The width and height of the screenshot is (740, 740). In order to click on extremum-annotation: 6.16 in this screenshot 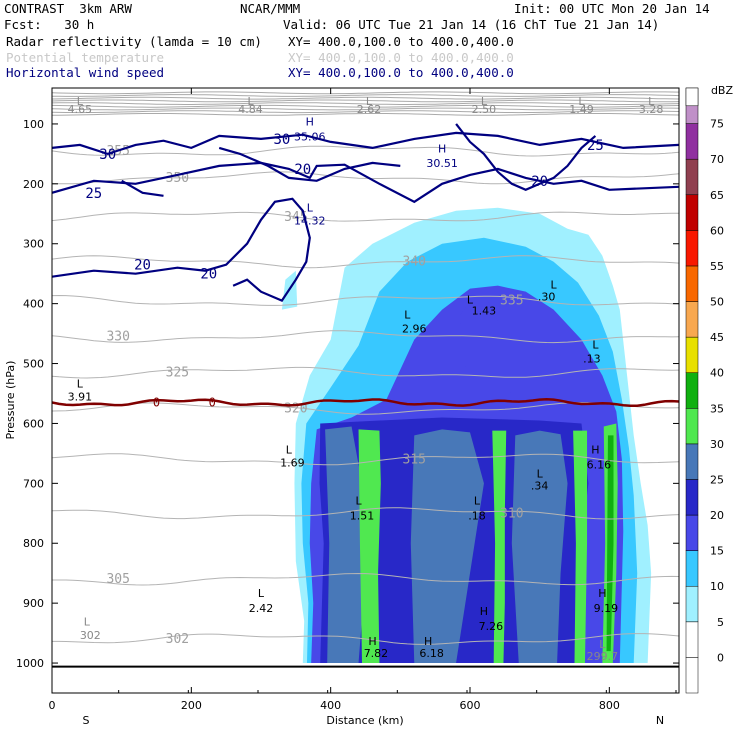, I will do `click(599, 464)`.